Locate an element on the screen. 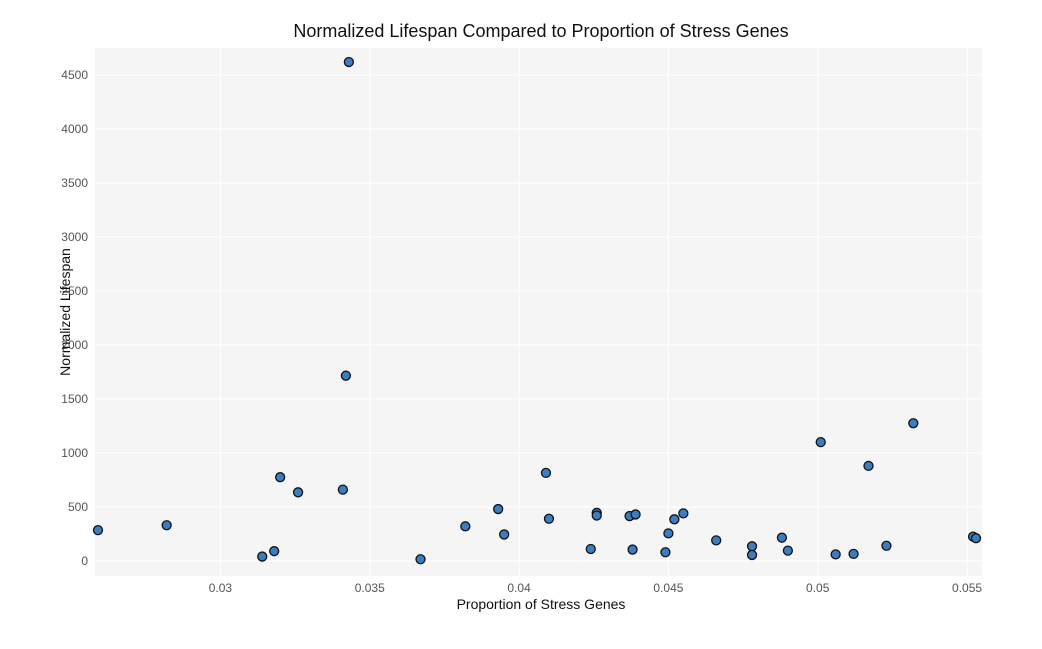  y-axis-ticks: 0 500 1000 1500 2000 2500 3000 3500 4000 4500 is located at coordinates (74, 318).